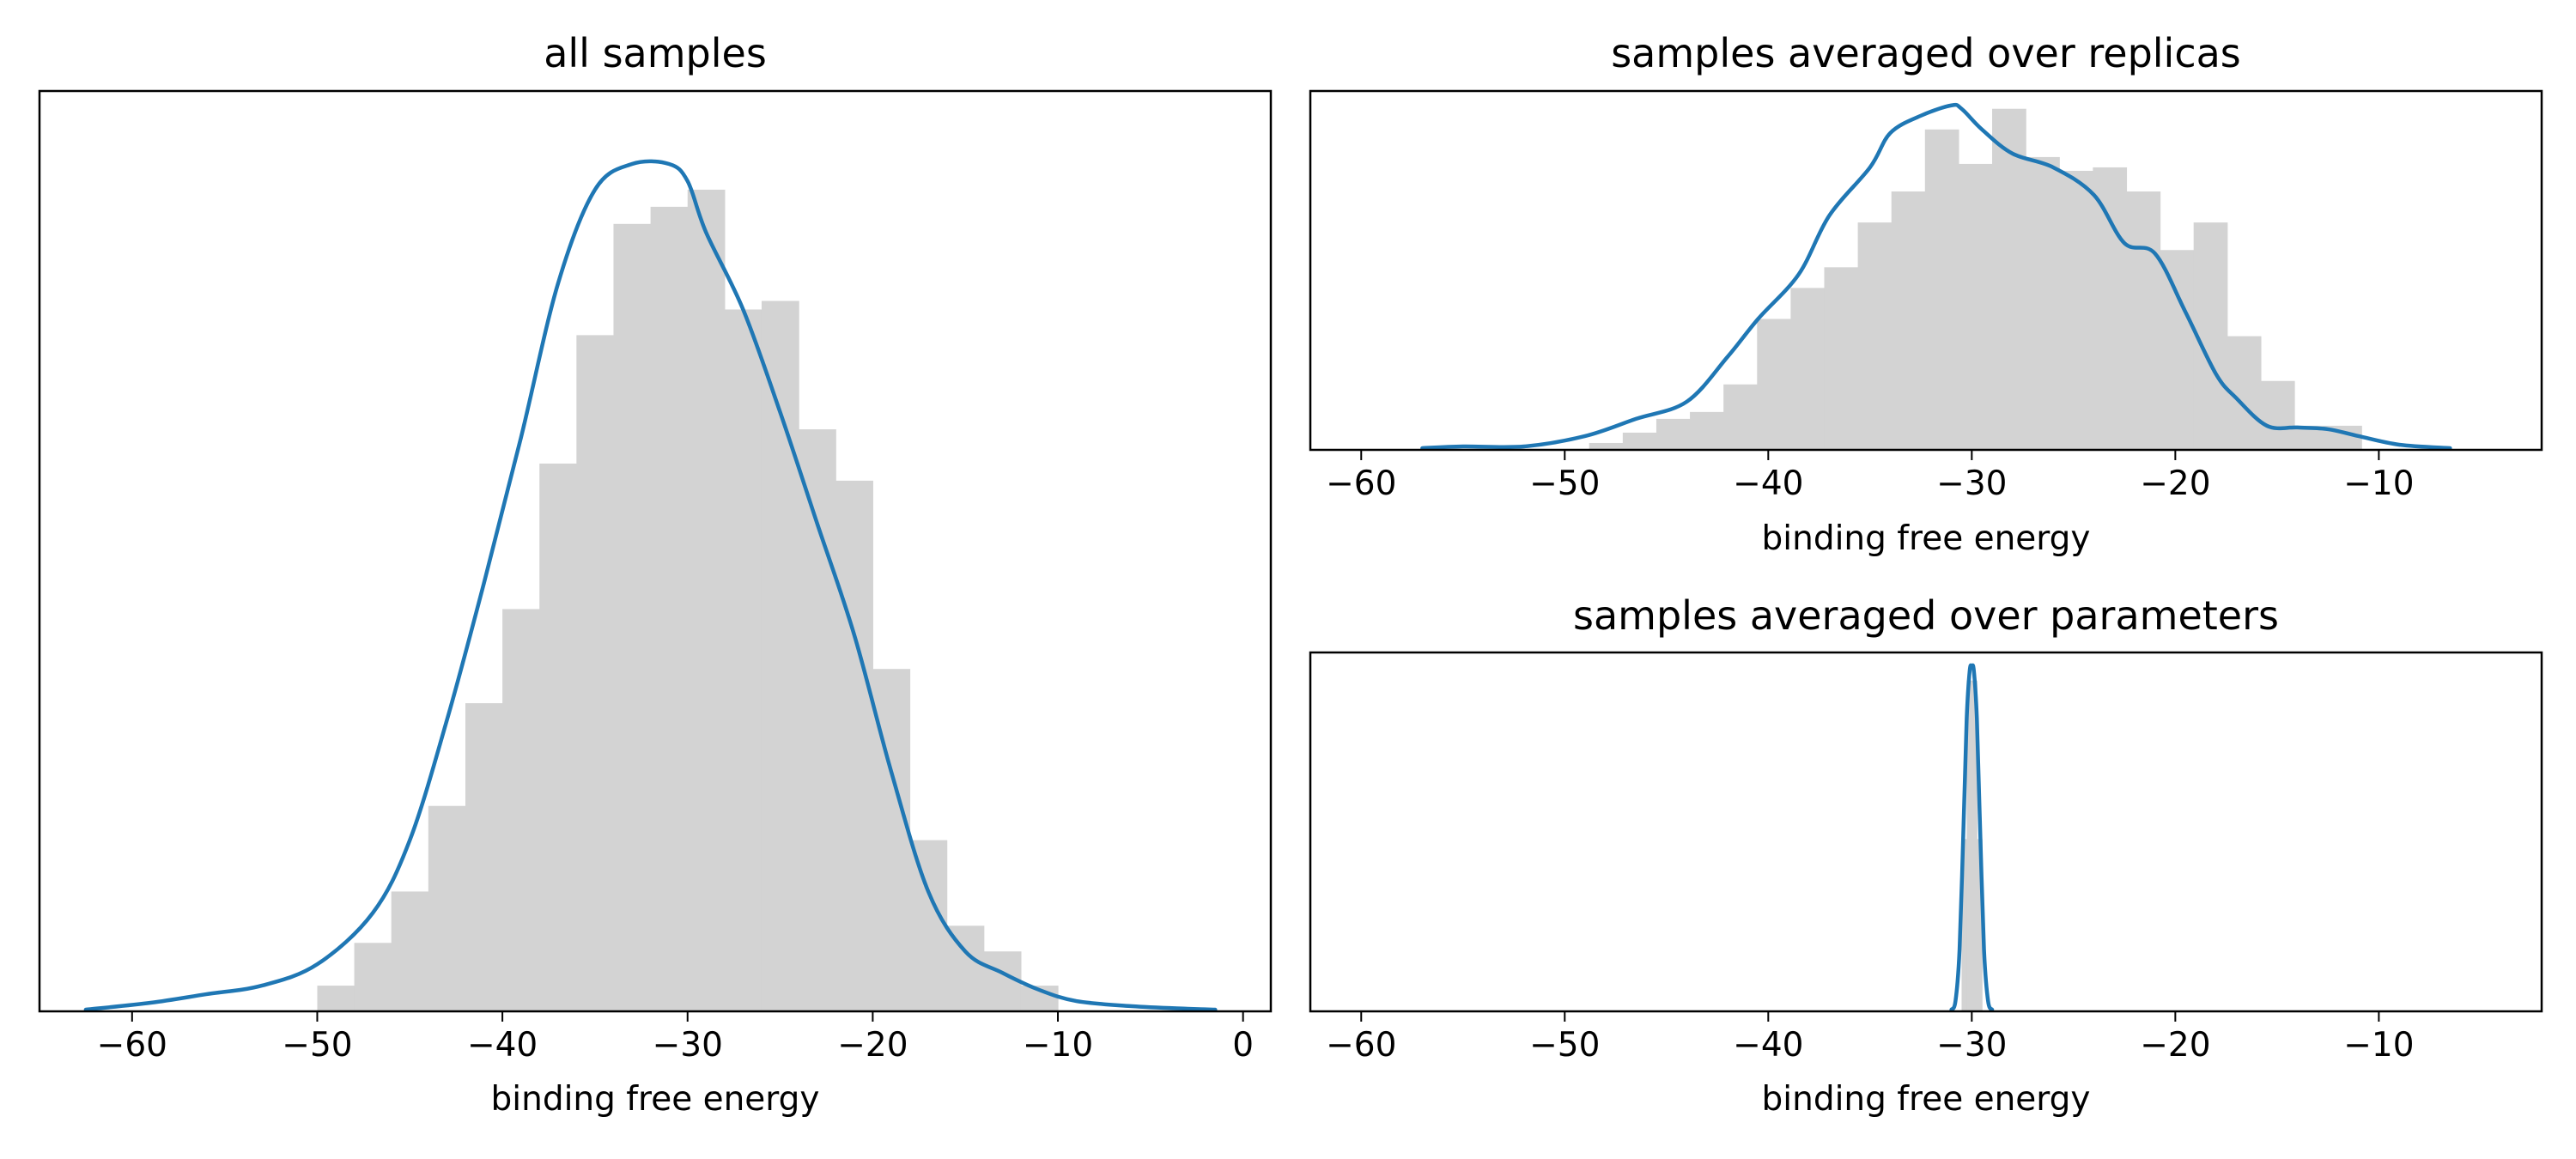  I want to click on x-axis: −60 −50 −40 −30 −20 −10 0, so click(675, 1038).